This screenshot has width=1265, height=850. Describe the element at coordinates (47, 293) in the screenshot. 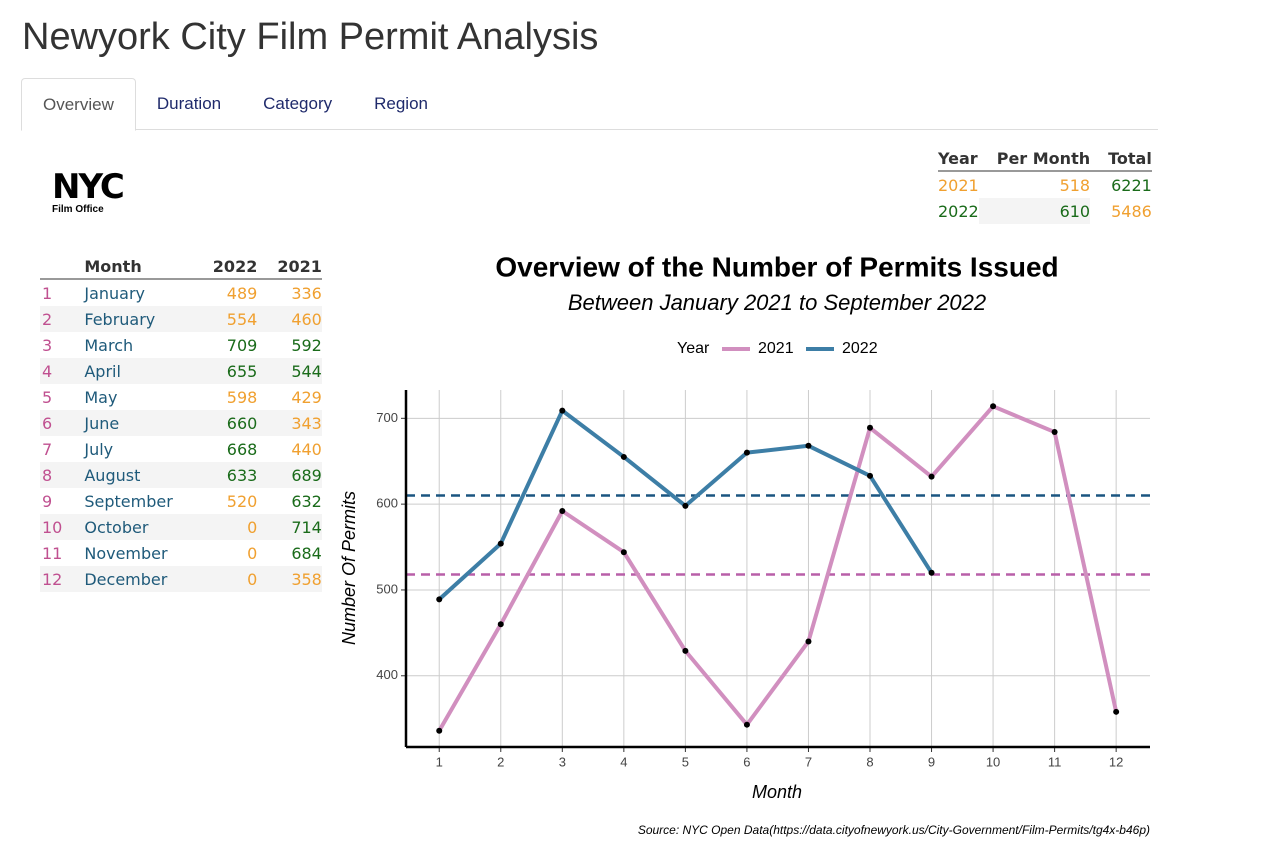

I see `row-index: 1` at that location.